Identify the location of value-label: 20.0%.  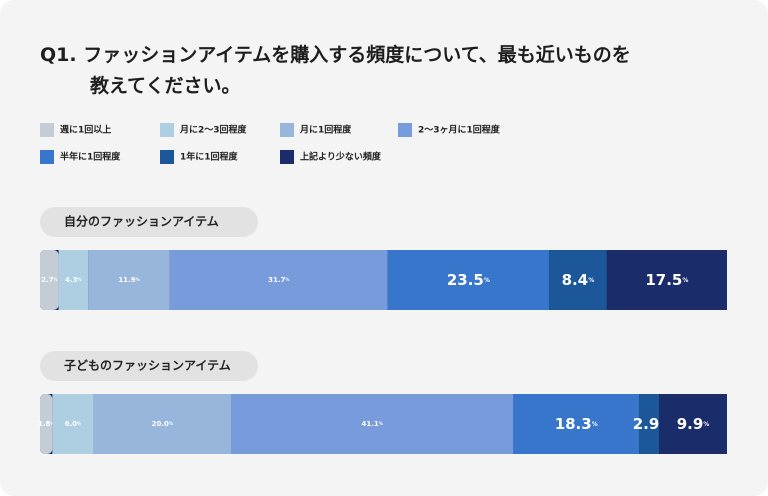
(162, 424).